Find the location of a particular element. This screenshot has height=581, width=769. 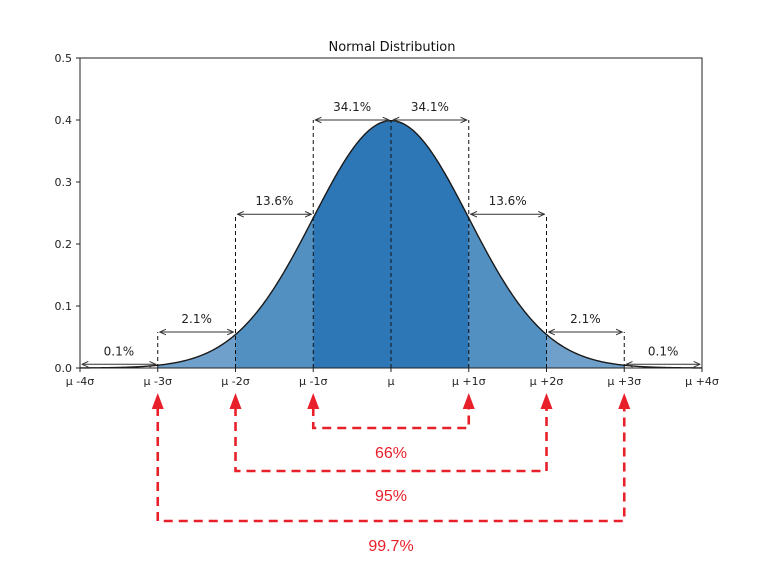

x-tick-label: μ -2σ is located at coordinates (235, 381).